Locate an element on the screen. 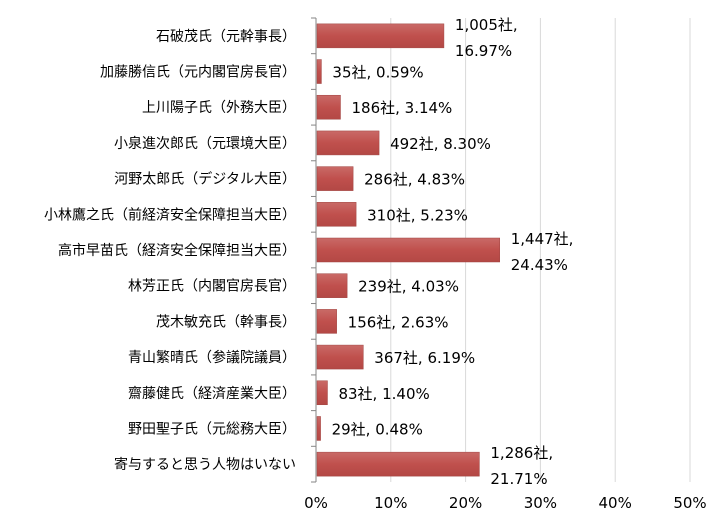 The image size is (726, 528). x-tick-label: 0% is located at coordinates (316, 503).